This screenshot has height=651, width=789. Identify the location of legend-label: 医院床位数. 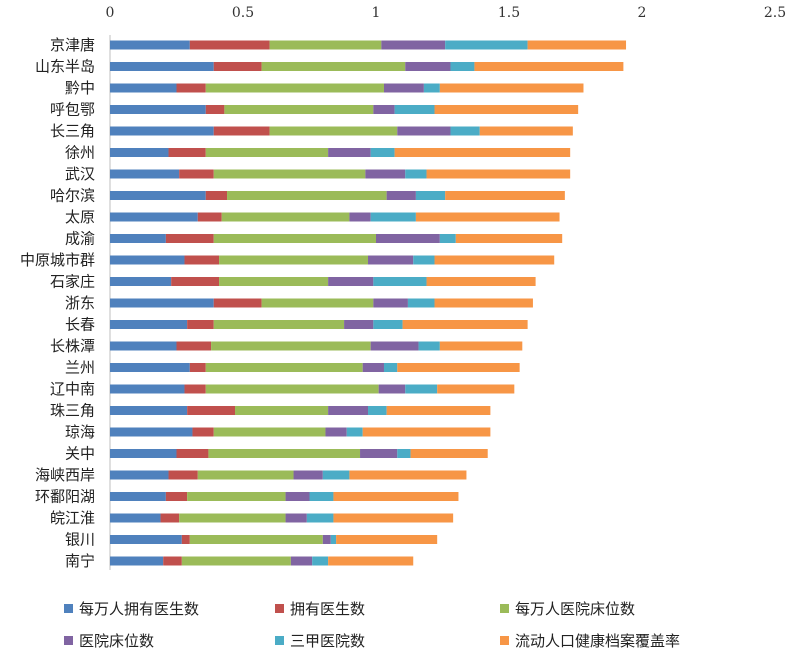
(116, 640).